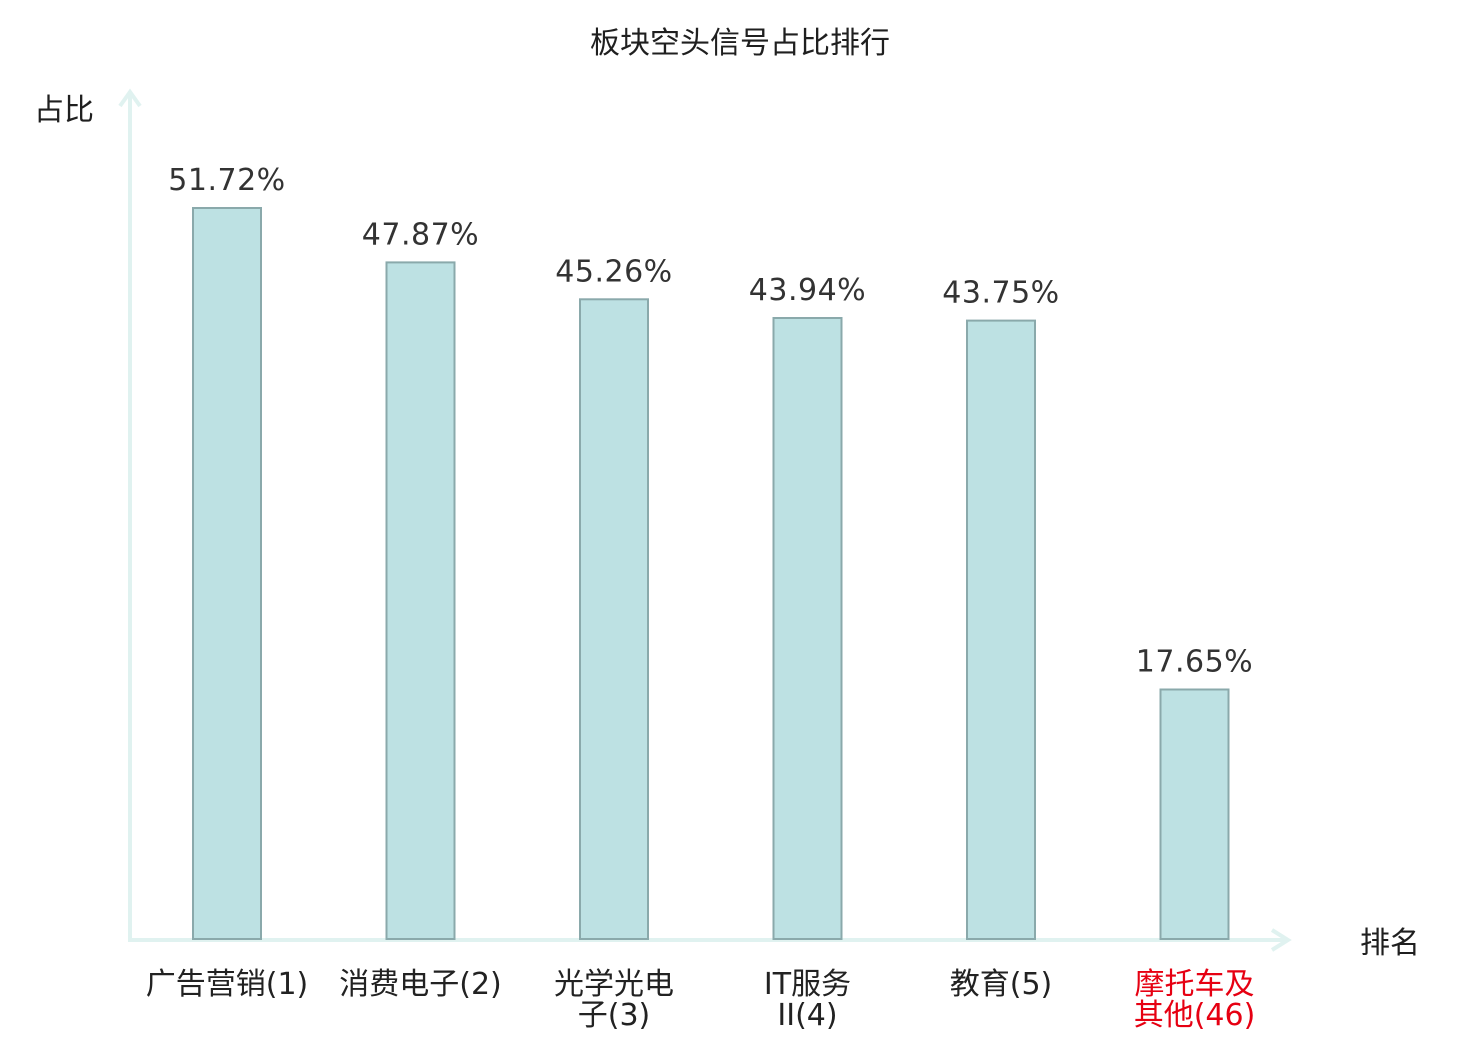 Image resolution: width=1480 pixels, height=1040 pixels. I want to click on category-label-3: 光学光电子(3), so click(614, 1000).